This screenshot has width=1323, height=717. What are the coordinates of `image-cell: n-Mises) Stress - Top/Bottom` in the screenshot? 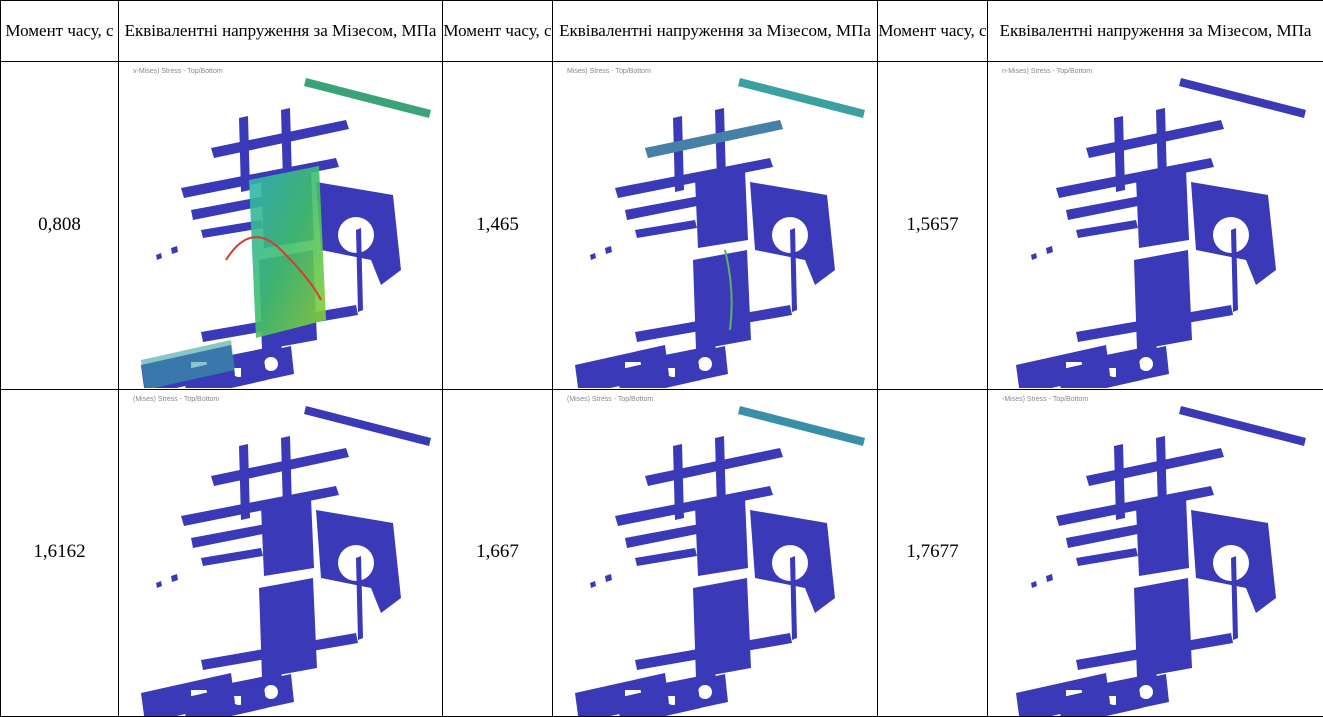 It's located at (1155, 225).